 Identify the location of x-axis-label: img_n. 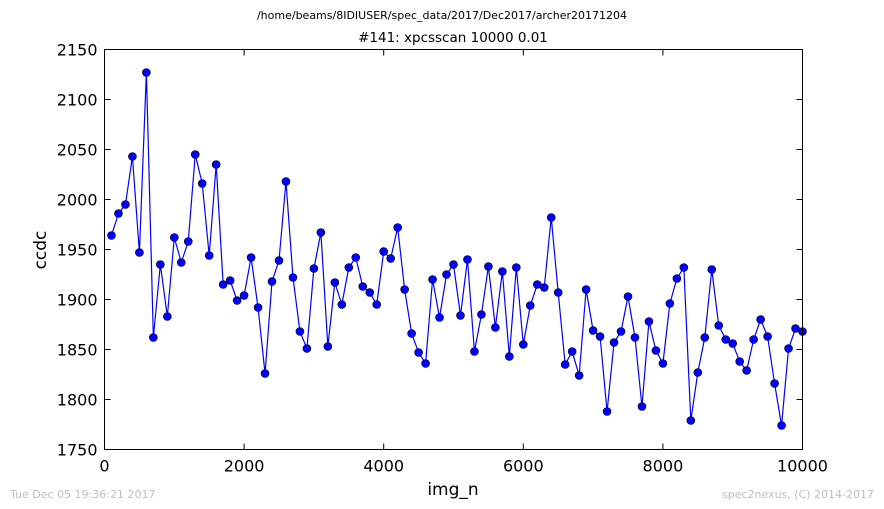
(452, 490).